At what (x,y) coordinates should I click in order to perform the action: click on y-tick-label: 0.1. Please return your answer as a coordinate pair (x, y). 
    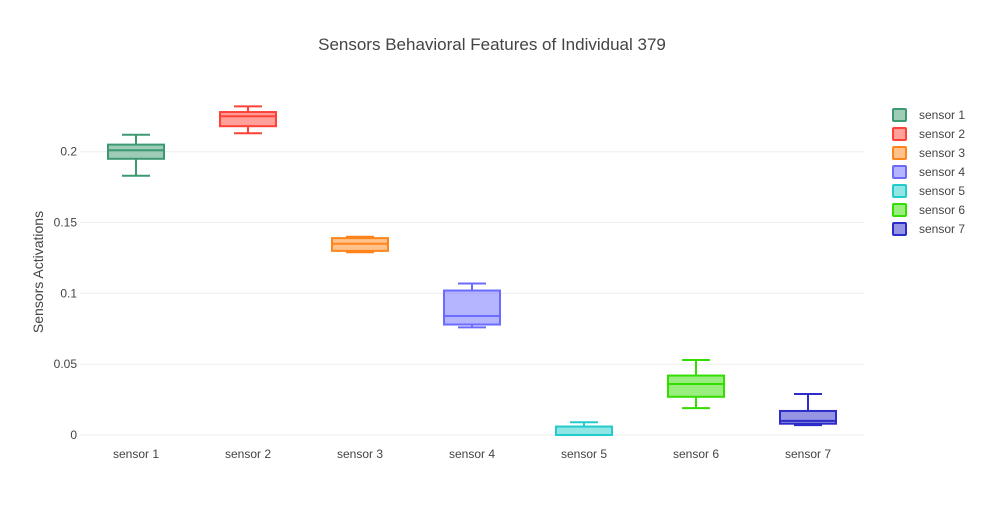
    Looking at the image, I should click on (68, 293).